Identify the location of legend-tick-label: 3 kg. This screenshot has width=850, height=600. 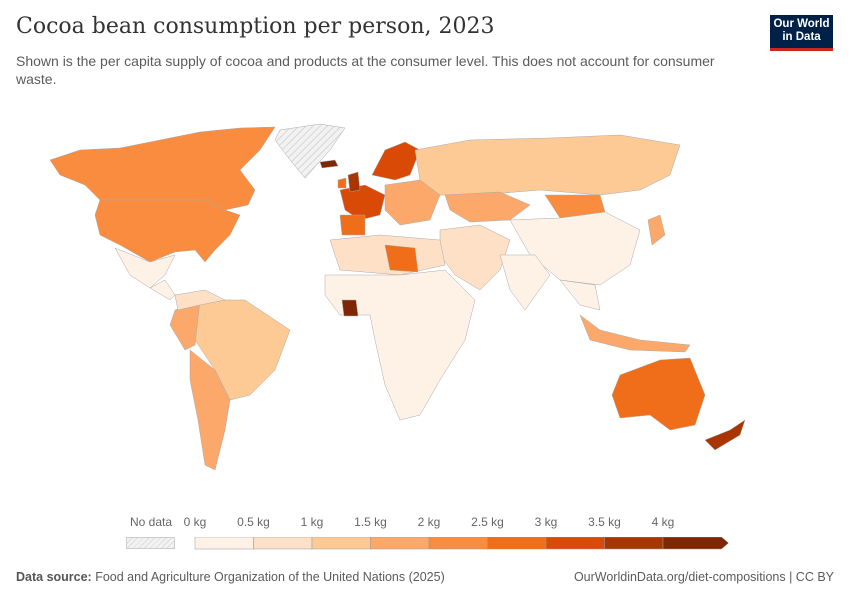
(546, 522).